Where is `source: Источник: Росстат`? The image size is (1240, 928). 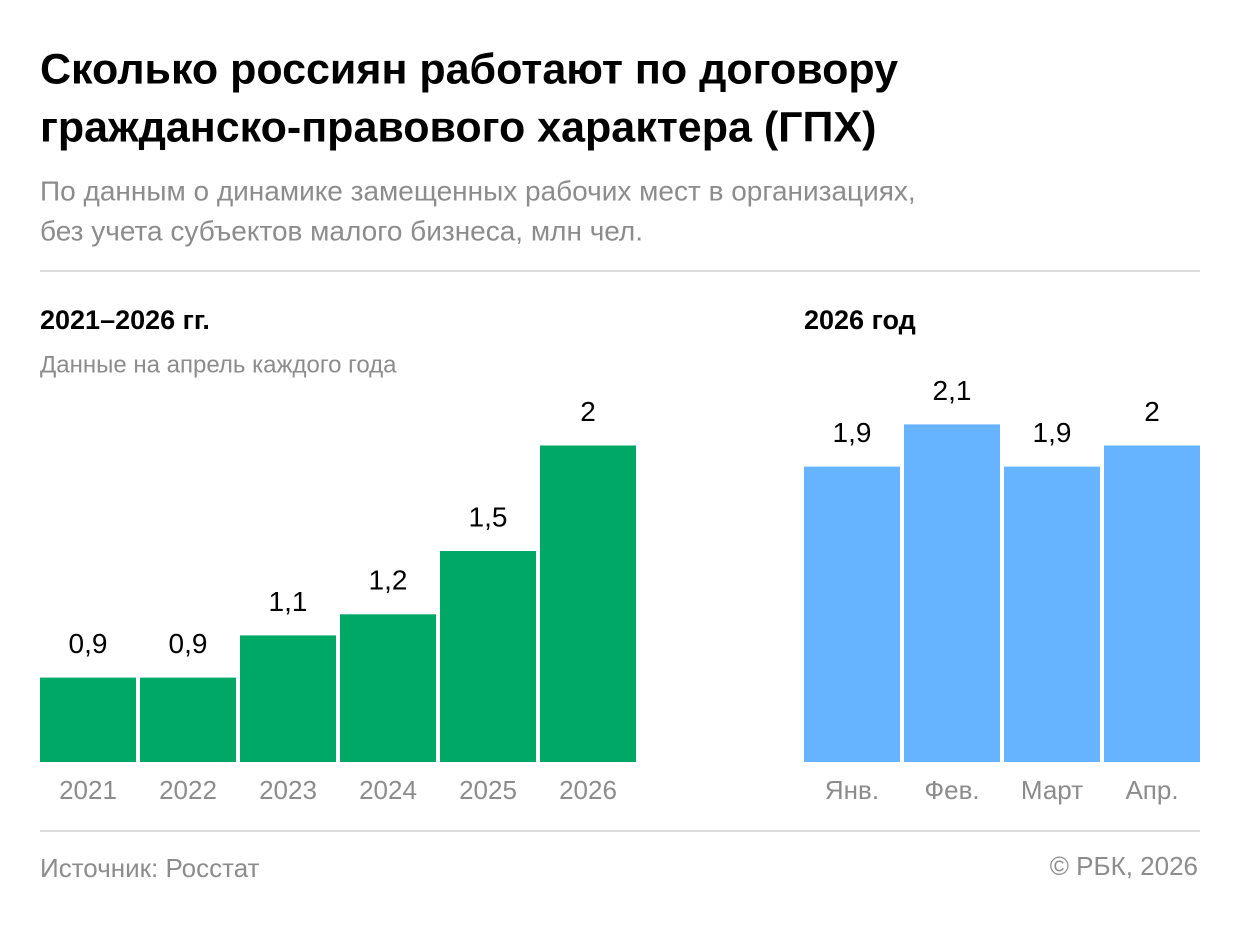 source: Источник: Росстат is located at coordinates (150, 868).